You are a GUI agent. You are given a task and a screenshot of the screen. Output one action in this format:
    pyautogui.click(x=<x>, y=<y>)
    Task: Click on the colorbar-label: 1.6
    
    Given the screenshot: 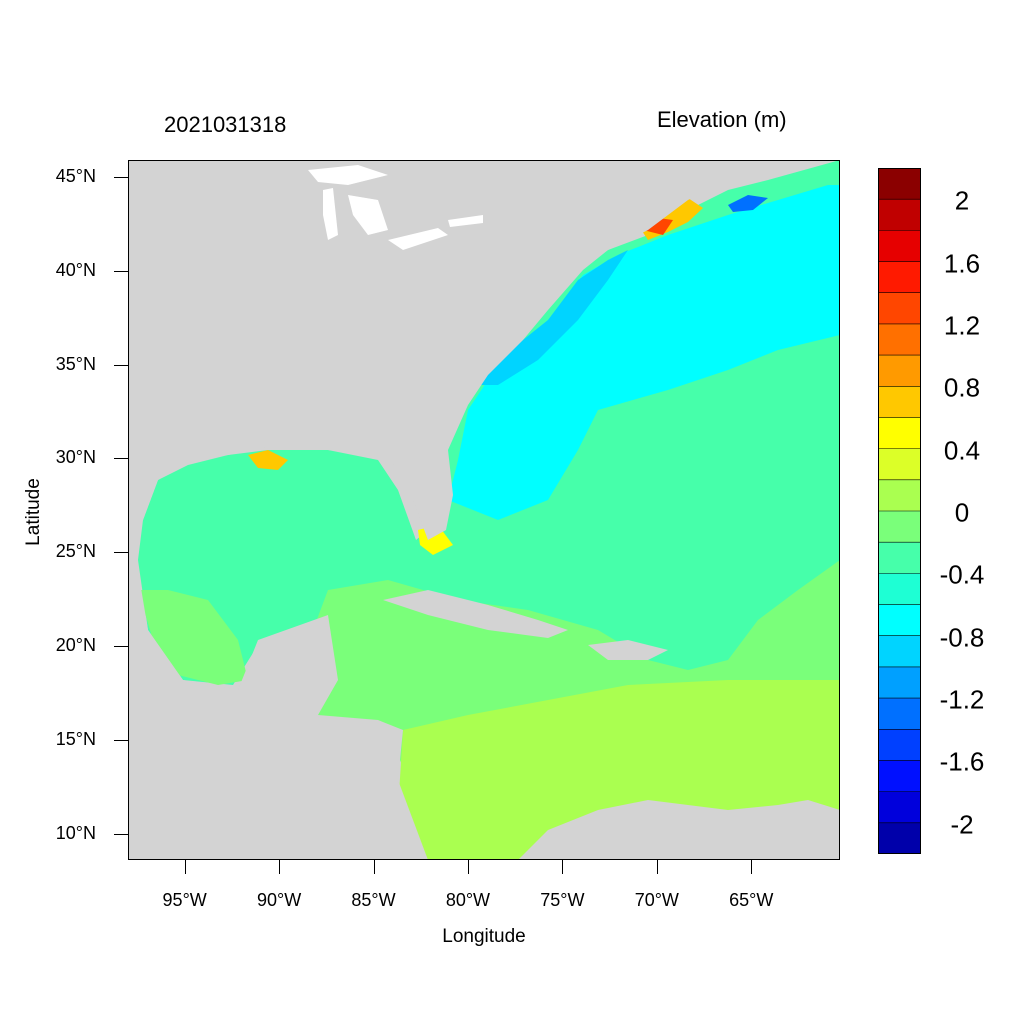 What is the action you would take?
    pyautogui.click(x=962, y=263)
    